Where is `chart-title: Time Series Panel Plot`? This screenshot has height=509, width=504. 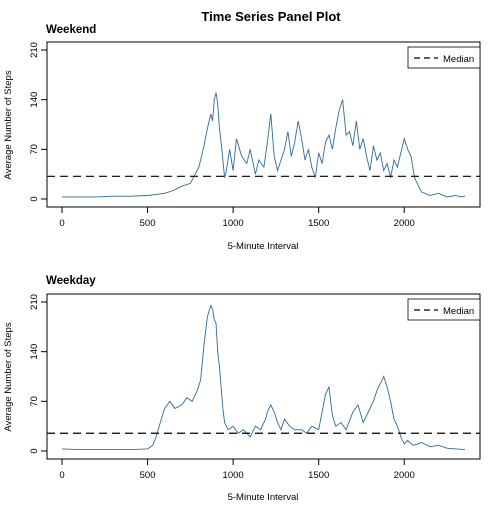
chart-title: Time Series Panel Plot is located at coordinates (271, 16).